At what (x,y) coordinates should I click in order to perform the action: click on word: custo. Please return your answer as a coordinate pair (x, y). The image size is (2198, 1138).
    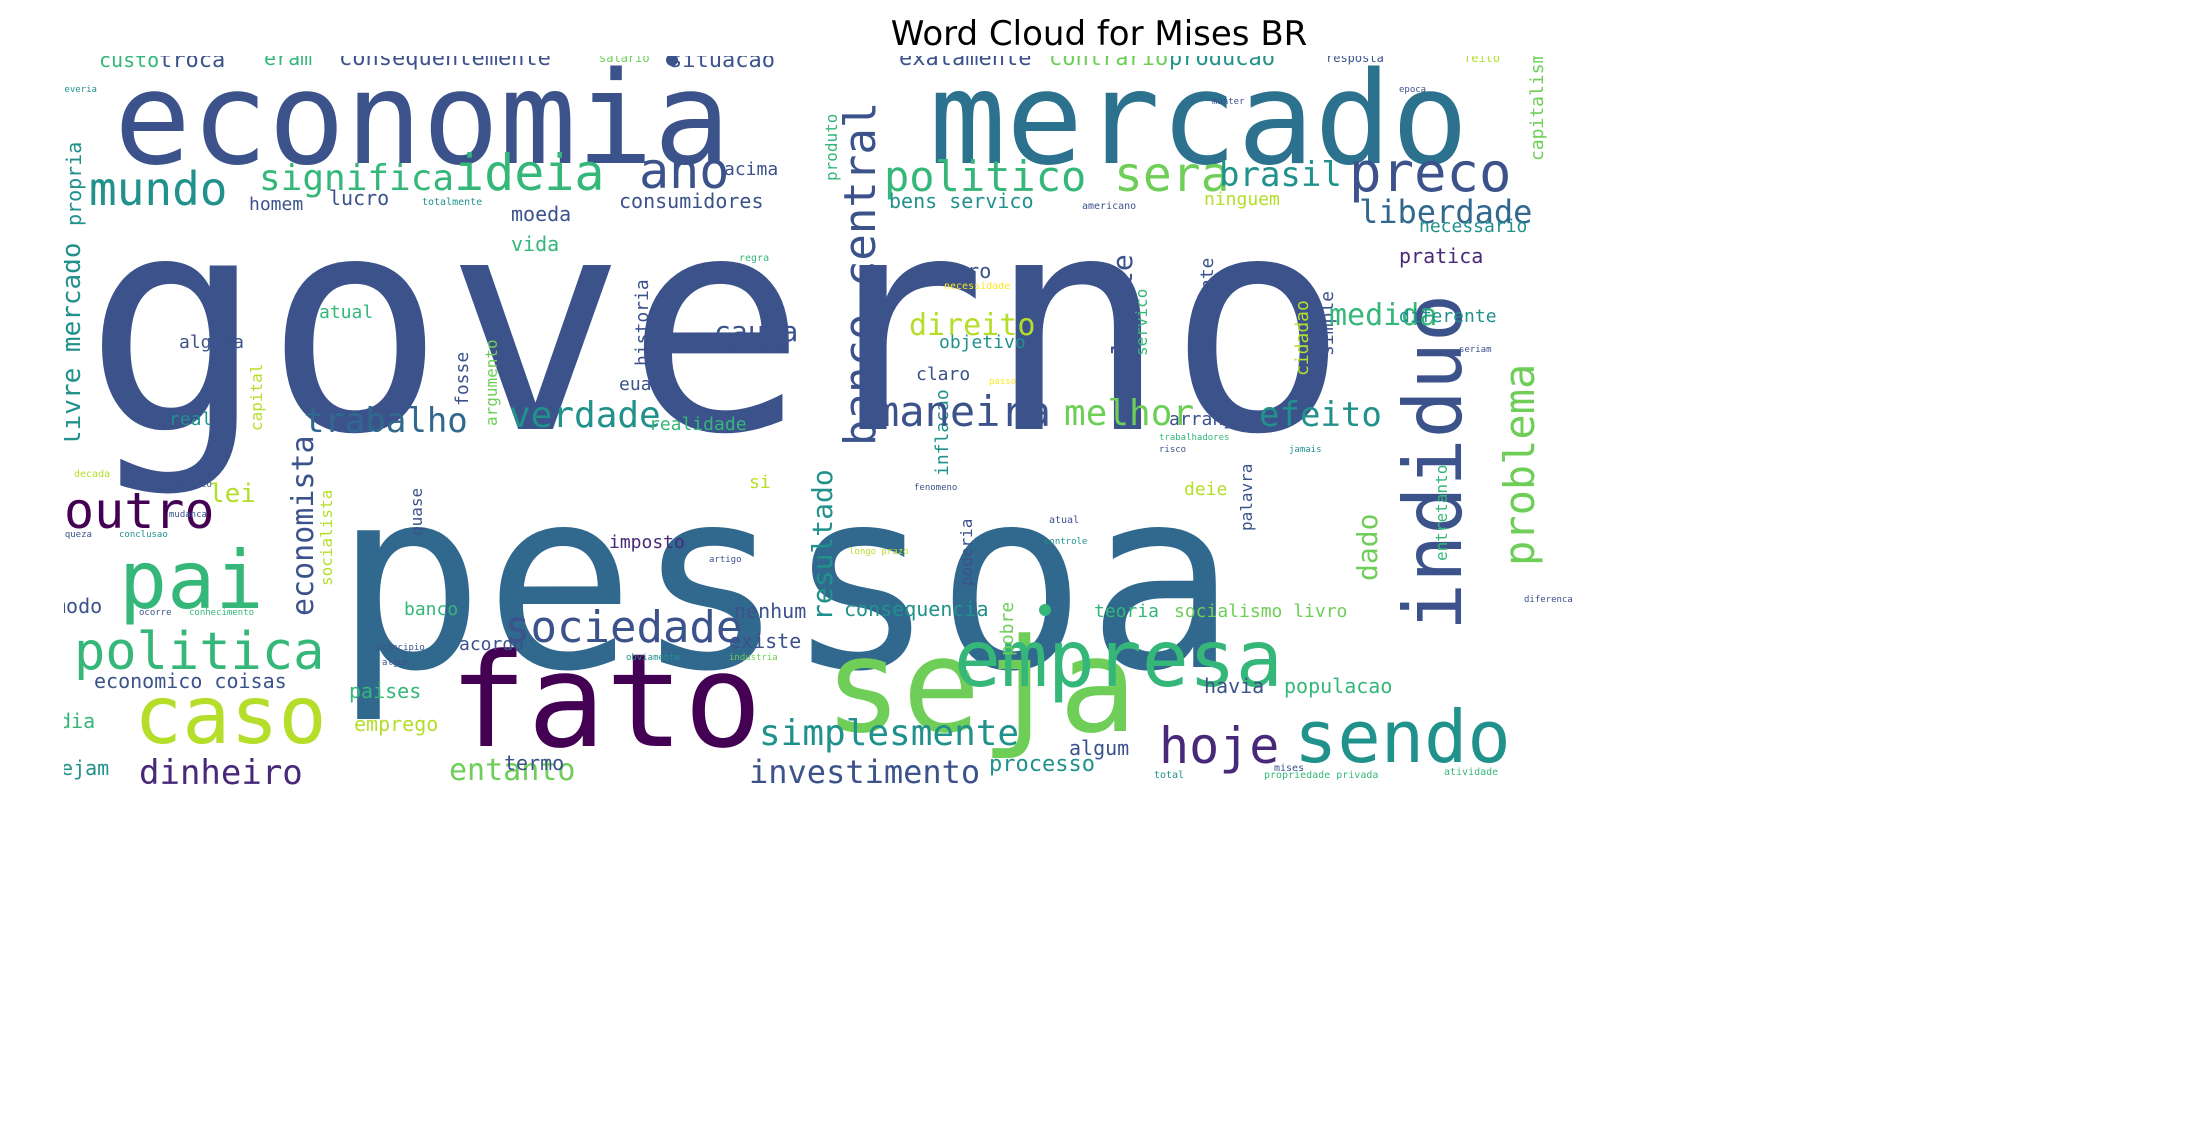
    Looking at the image, I should click on (129, 64).